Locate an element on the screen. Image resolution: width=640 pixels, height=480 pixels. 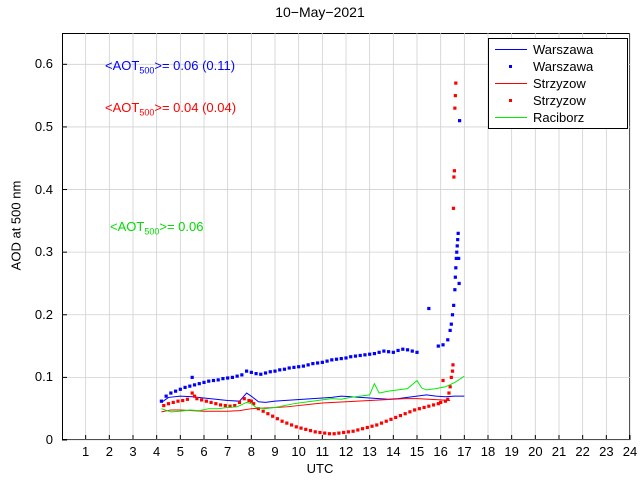
legend-item: Raciborz is located at coordinates (558, 117).